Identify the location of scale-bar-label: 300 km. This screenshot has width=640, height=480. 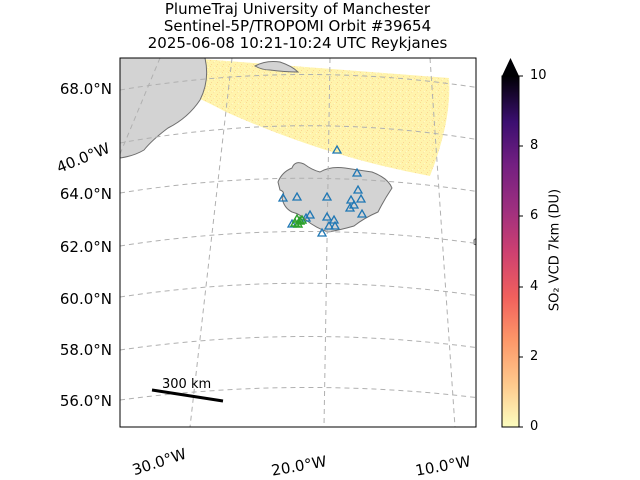
(187, 384).